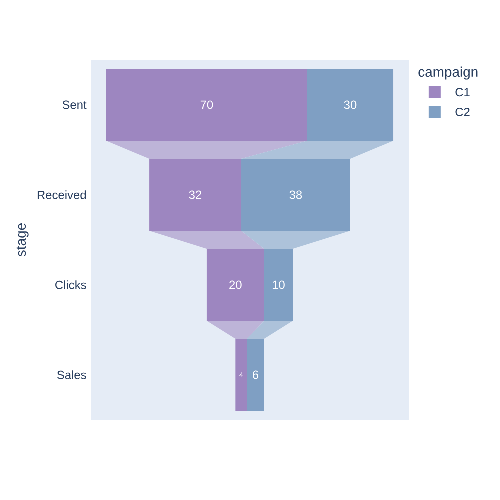 The image size is (500, 500). I want to click on legend-label: C1, so click(463, 92).